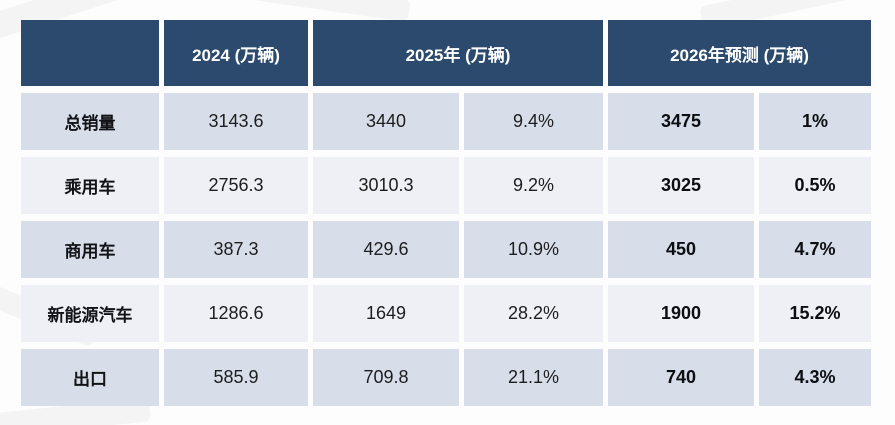 The height and width of the screenshot is (425, 895). What do you see at coordinates (386, 313) in the screenshot?
I see `cell-2025-value: 1649` at bounding box center [386, 313].